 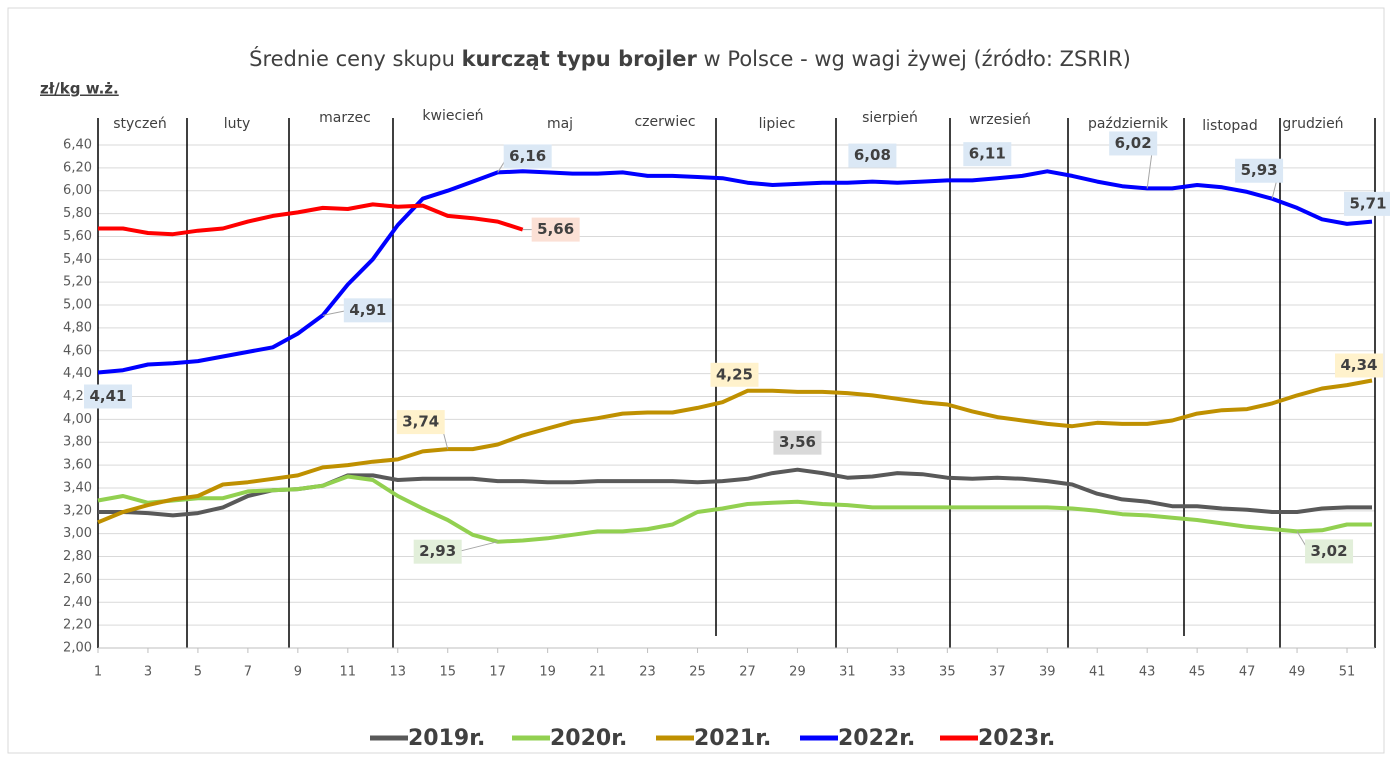 What do you see at coordinates (914, 59) in the screenshot?
I see `title-part: w Polsce - wg wagi żywej (źródło: ZSRIR)` at bounding box center [914, 59].